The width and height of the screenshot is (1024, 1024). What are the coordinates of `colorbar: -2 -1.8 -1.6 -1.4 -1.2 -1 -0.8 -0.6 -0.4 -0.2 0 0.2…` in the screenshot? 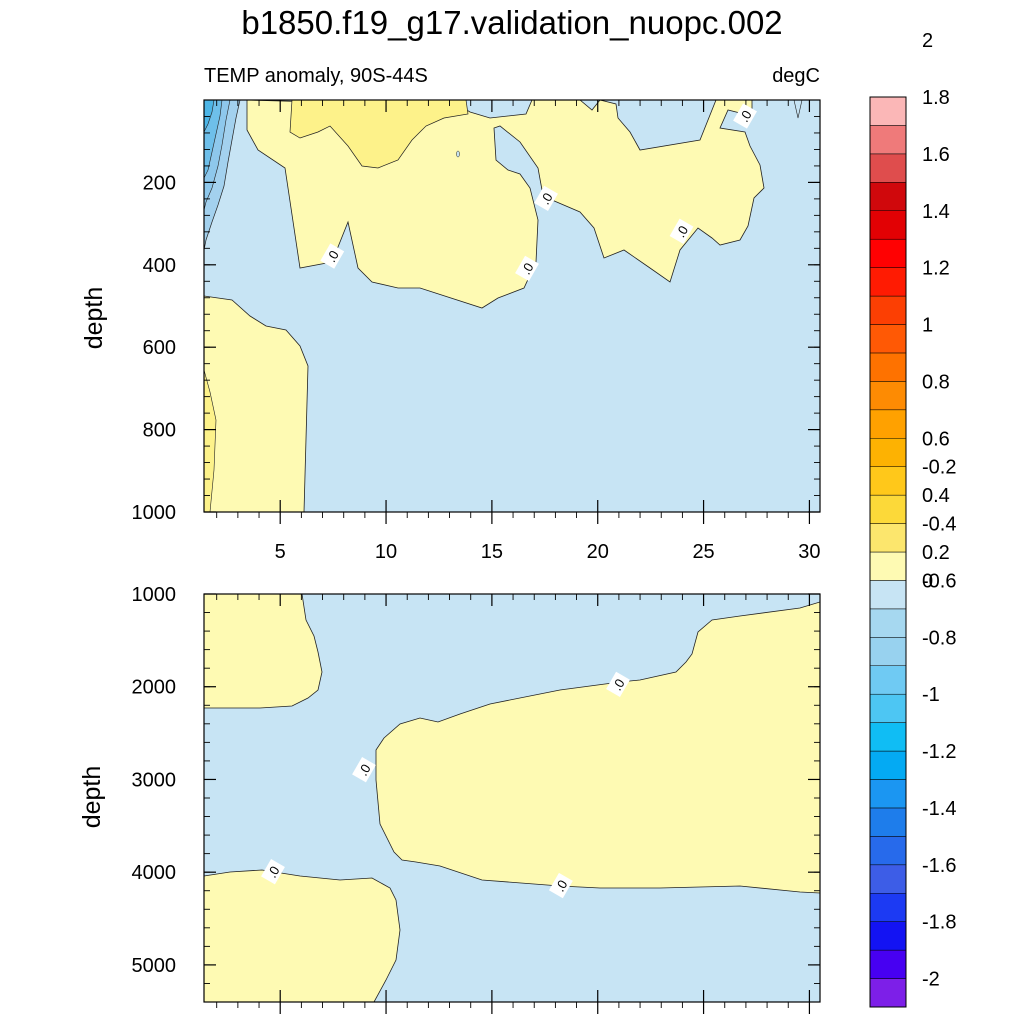 It's located at (912, 519).